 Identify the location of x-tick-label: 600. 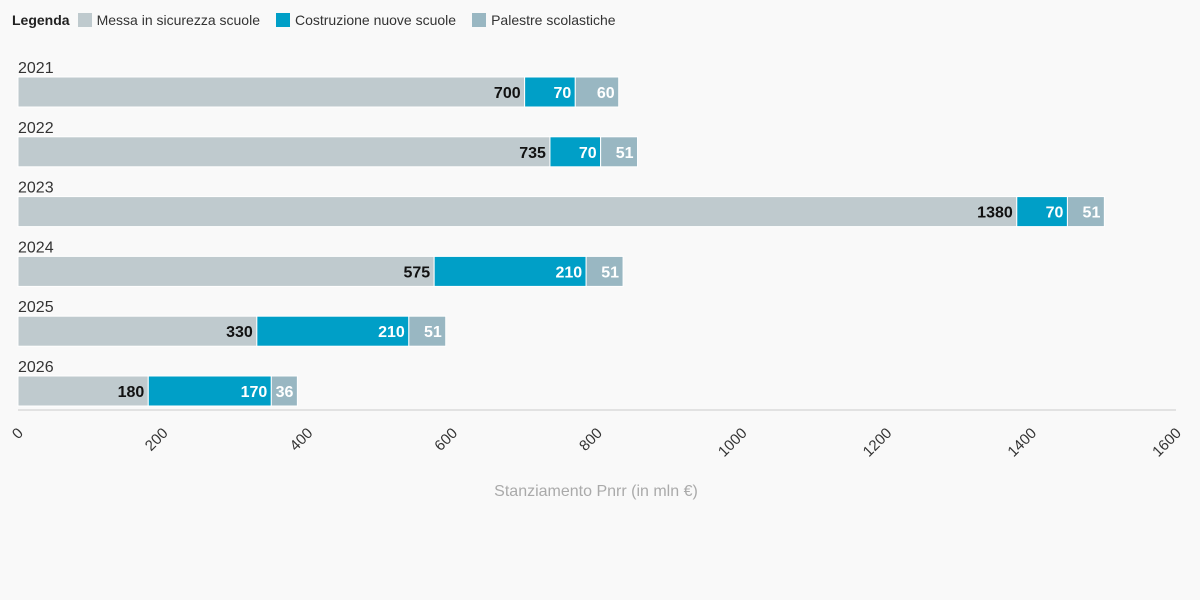
(446, 440).